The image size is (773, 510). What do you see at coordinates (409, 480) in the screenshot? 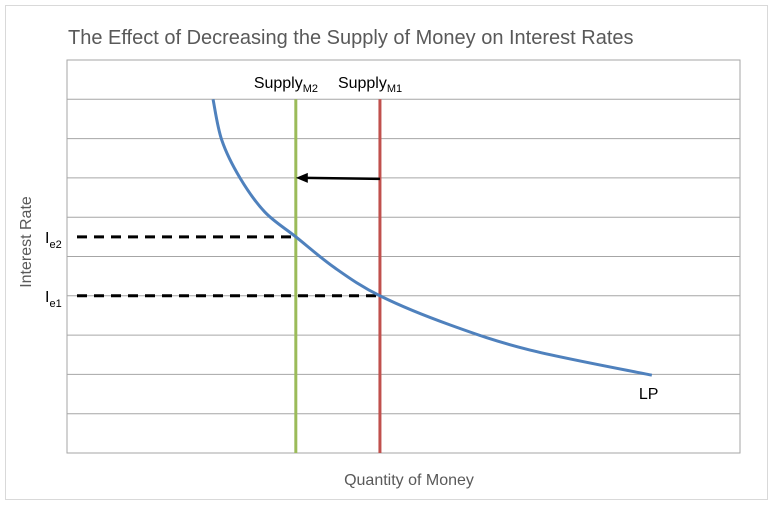
I see `x-axis-label: Quantity of Money` at bounding box center [409, 480].